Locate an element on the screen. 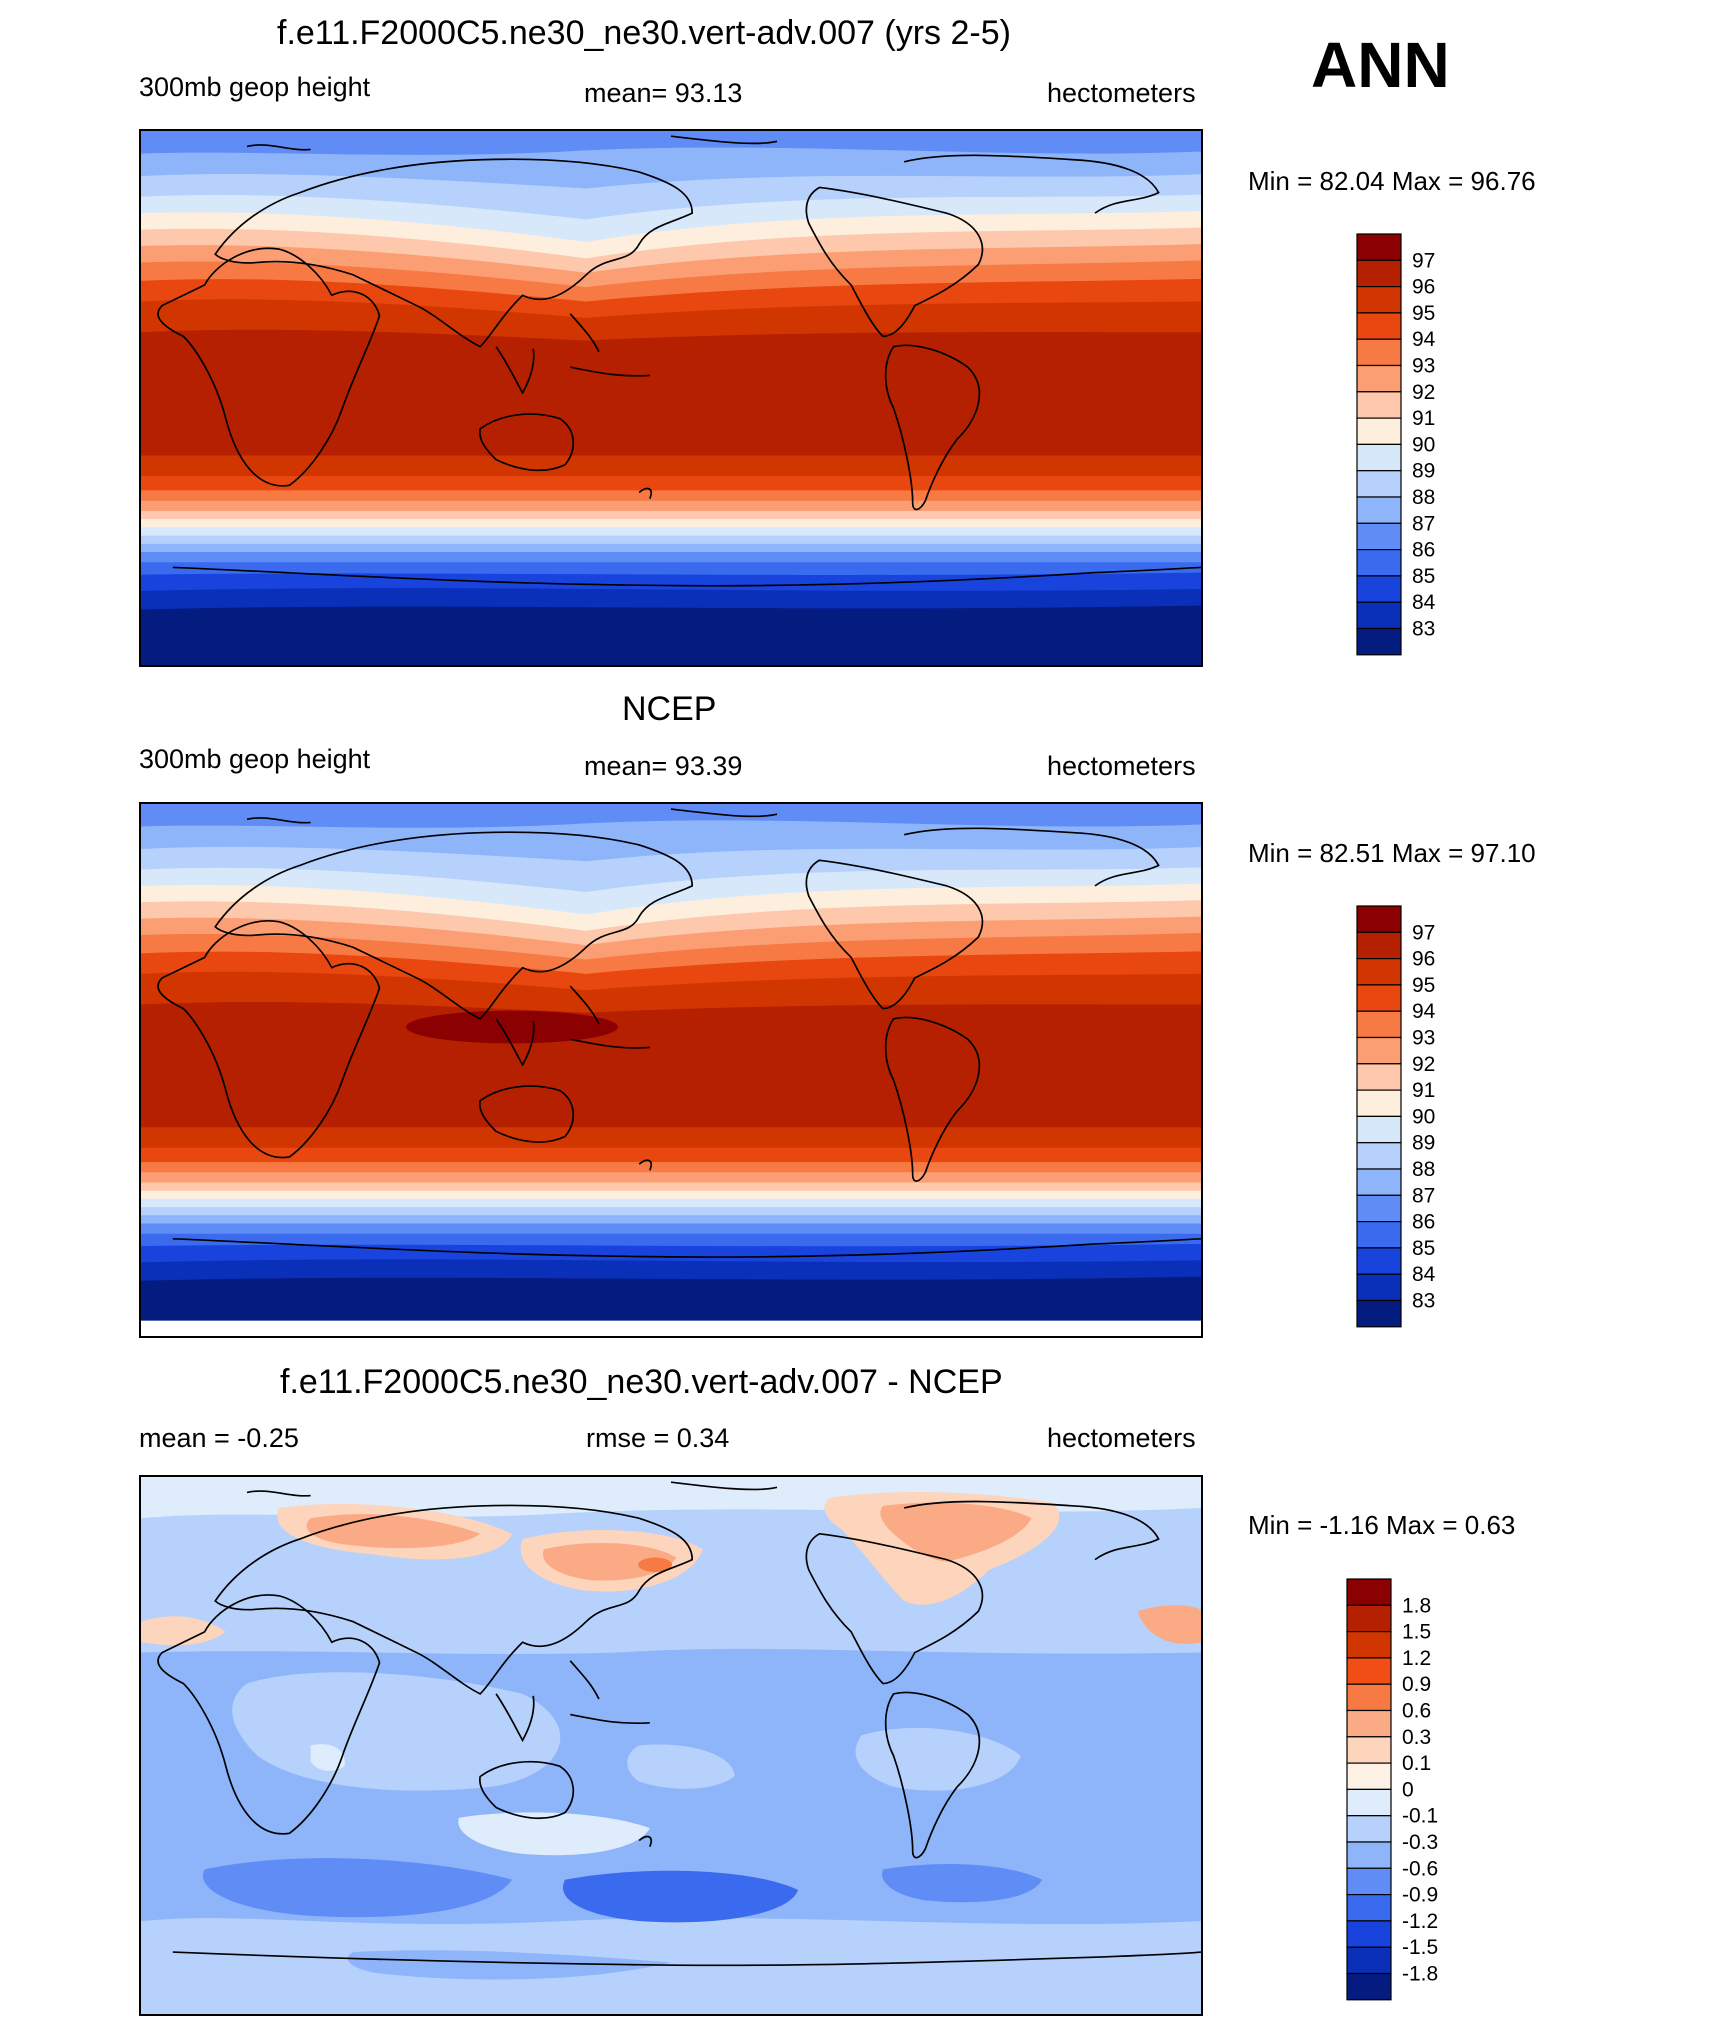 Image resolution: width=1710 pixels, height=2036 pixels. colorbar-tick-label: 1.8 is located at coordinates (1416, 1605).